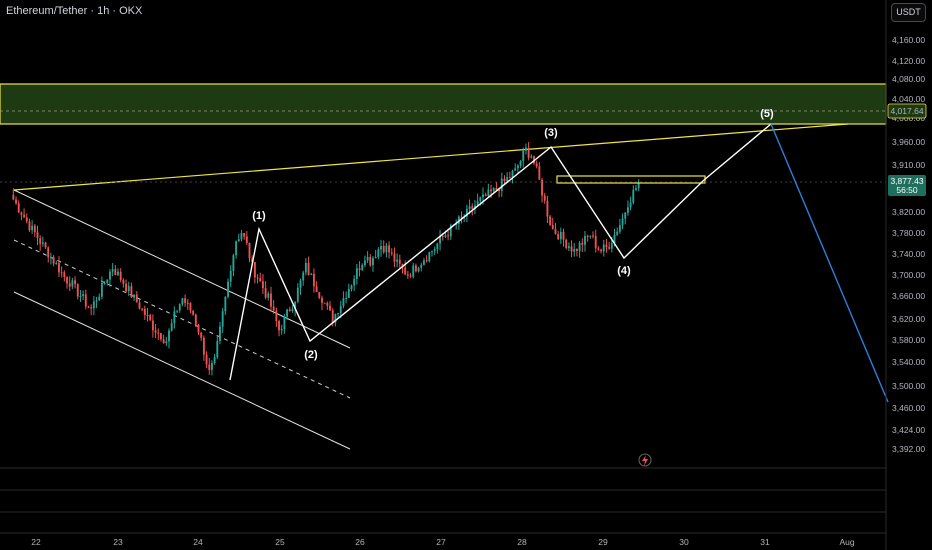  I want to click on x-tick-label: 27, so click(441, 542).